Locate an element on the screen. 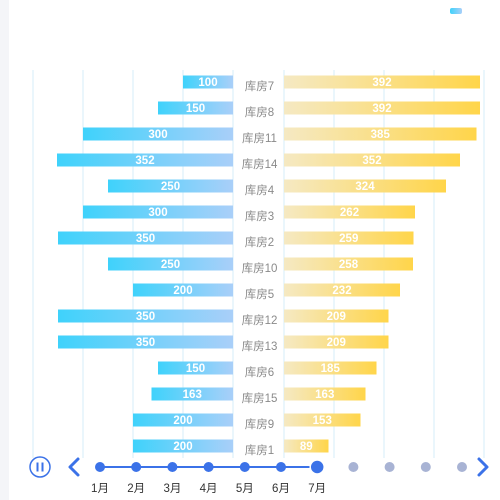 Image resolution: width=500 pixels, height=500 pixels. timeline-month-label: 1月 is located at coordinates (100, 489).